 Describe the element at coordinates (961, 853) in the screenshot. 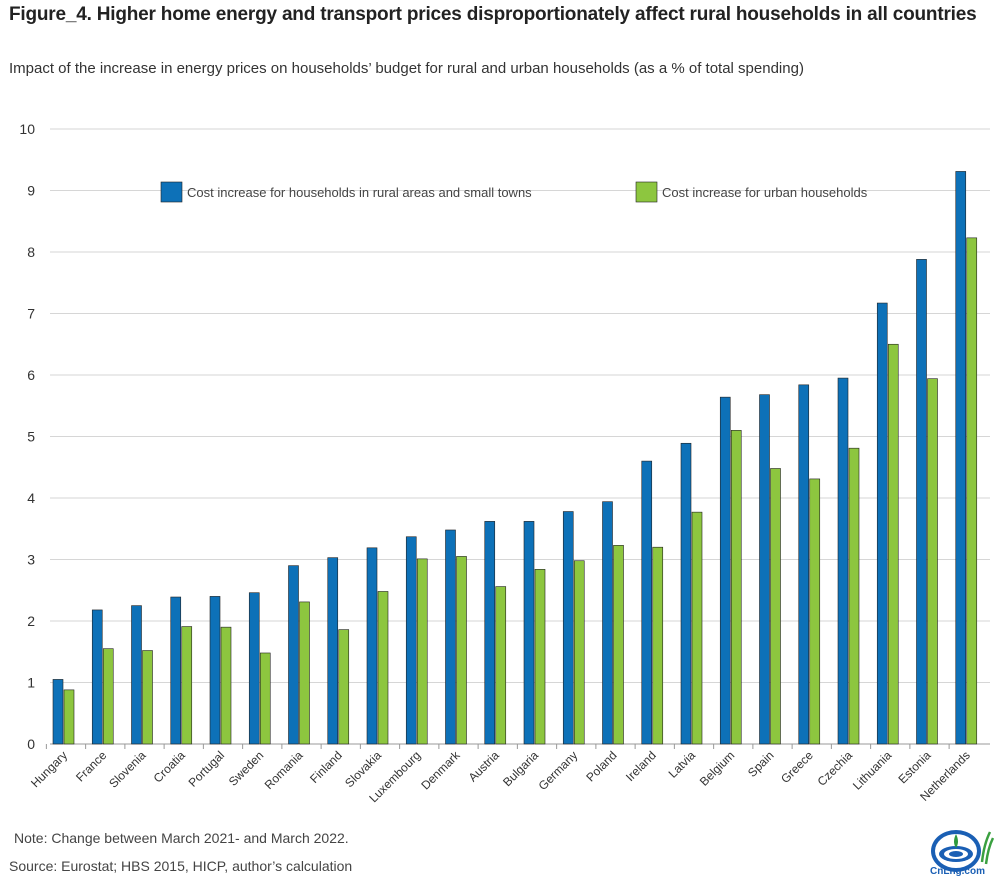

I see `cnlng-logo-icon: CnLng.com` at that location.